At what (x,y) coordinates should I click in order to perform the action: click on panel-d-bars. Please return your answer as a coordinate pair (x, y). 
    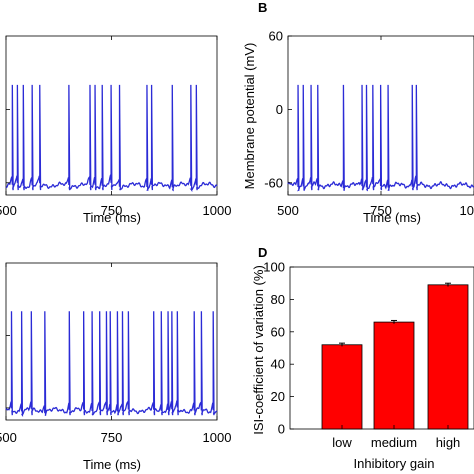
    Looking at the image, I should click on (395, 356).